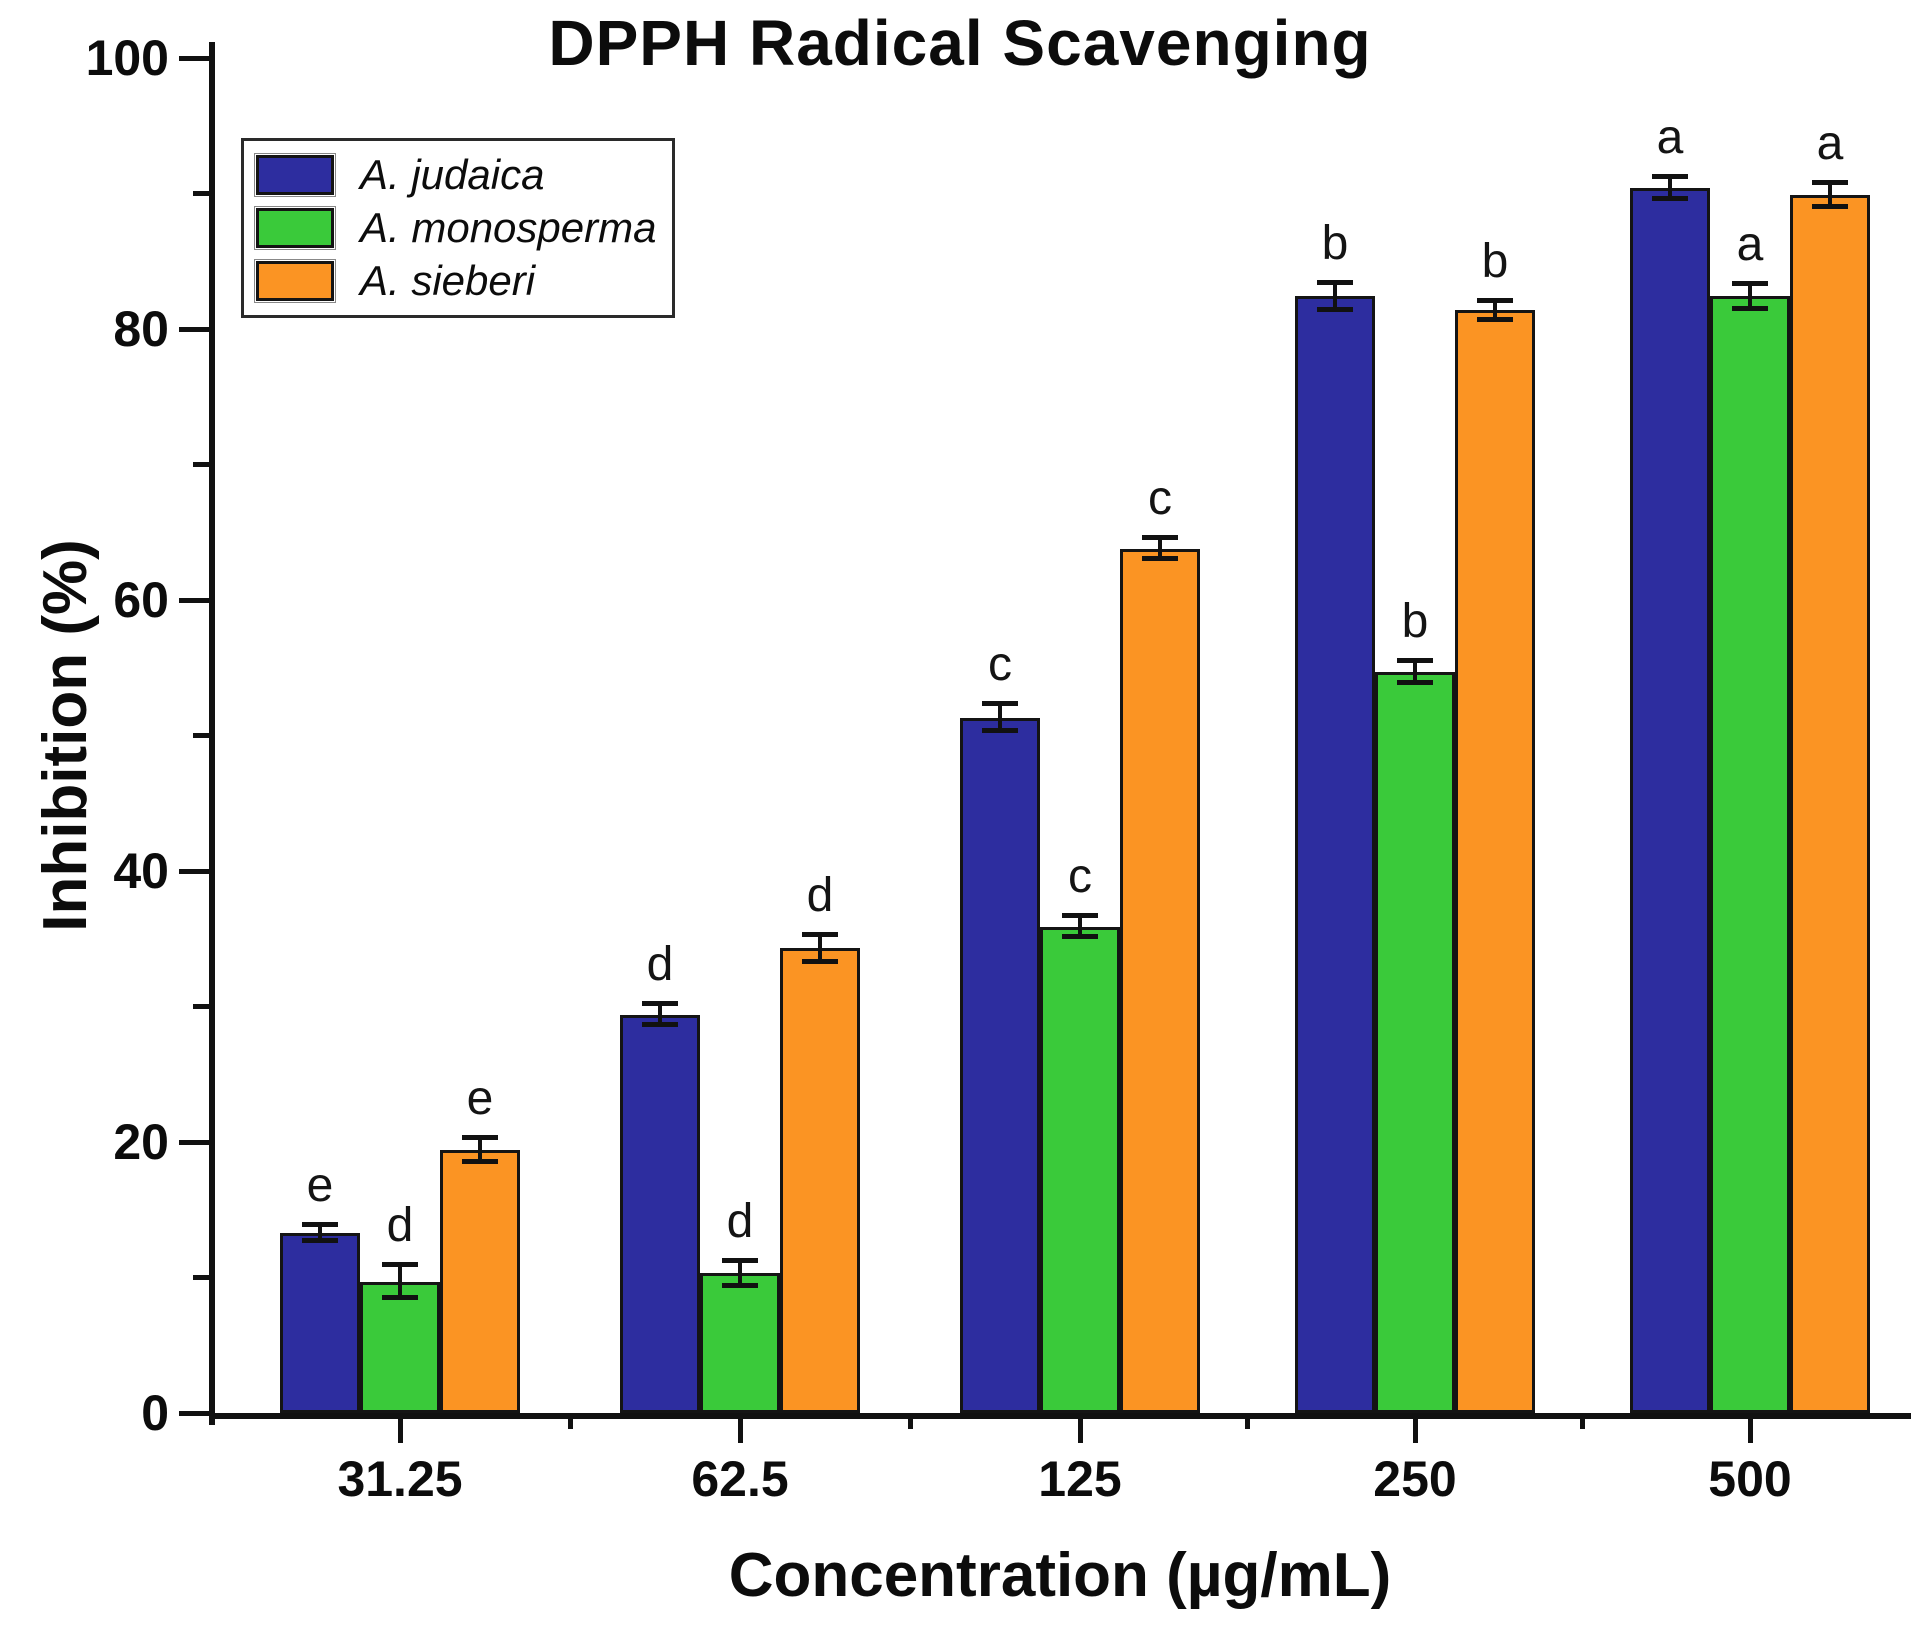 The height and width of the screenshot is (1648, 1928). Describe the element at coordinates (452, 174) in the screenshot. I see `legend-label: A. judaica` at that location.